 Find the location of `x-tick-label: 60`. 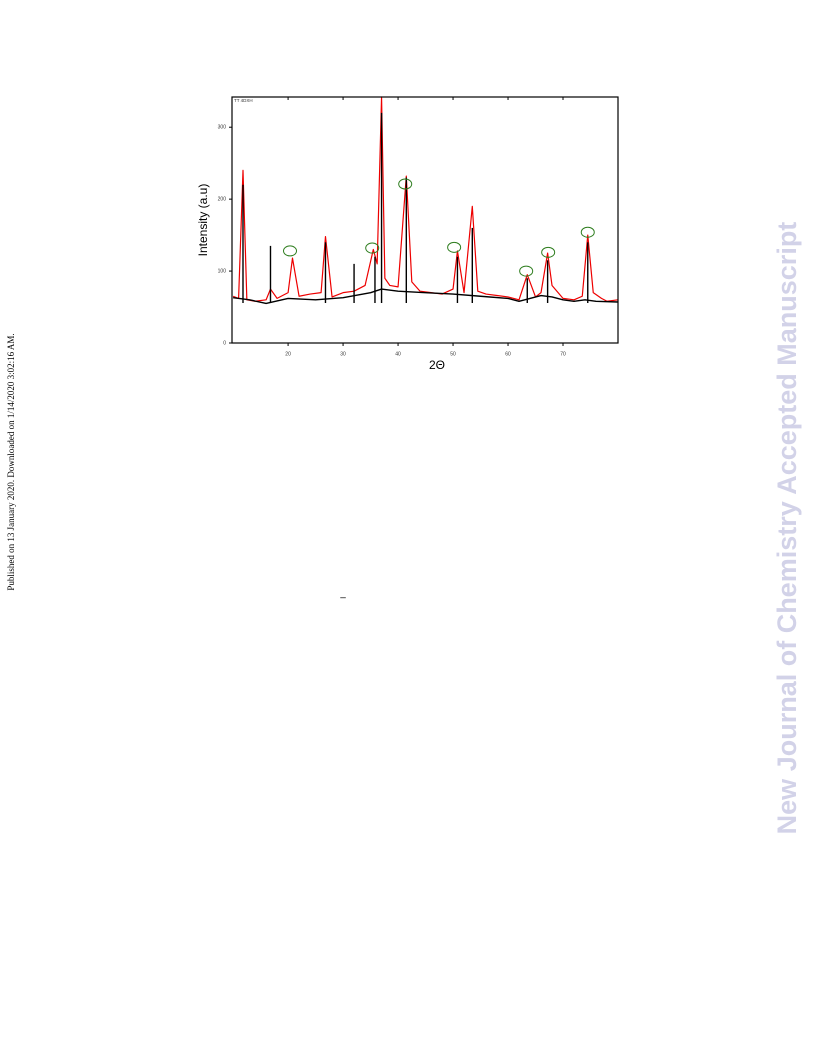

x-tick-label: 60 is located at coordinates (508, 354).